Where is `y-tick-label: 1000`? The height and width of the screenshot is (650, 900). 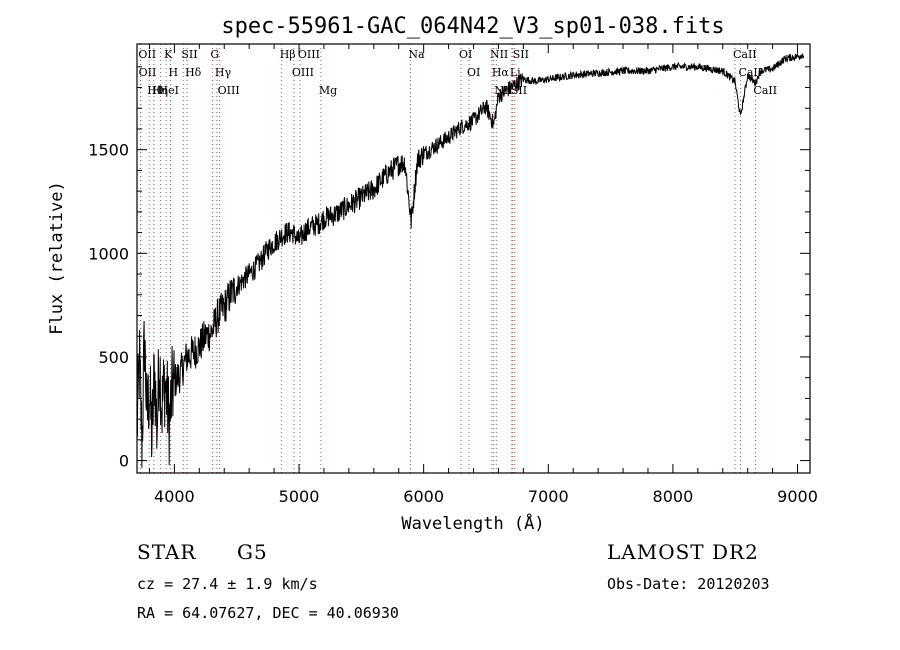
y-tick-label: 1000 is located at coordinates (108, 253).